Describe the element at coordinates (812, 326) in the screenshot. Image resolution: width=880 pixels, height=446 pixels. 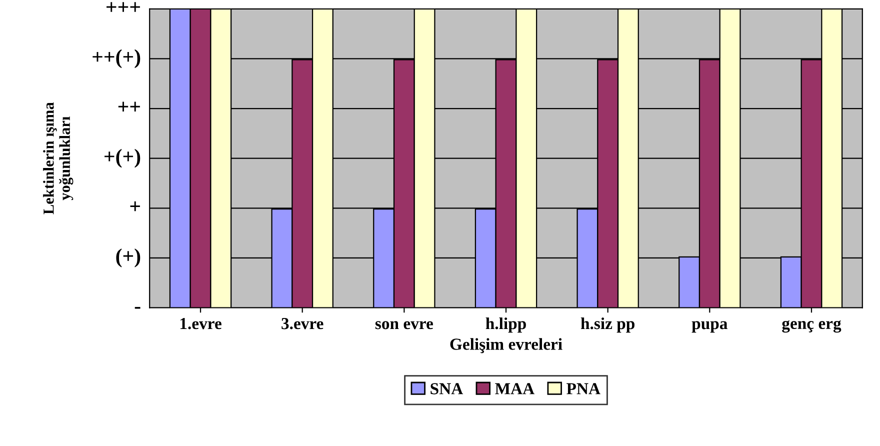
I see `x-tick-label: genç erg` at that location.